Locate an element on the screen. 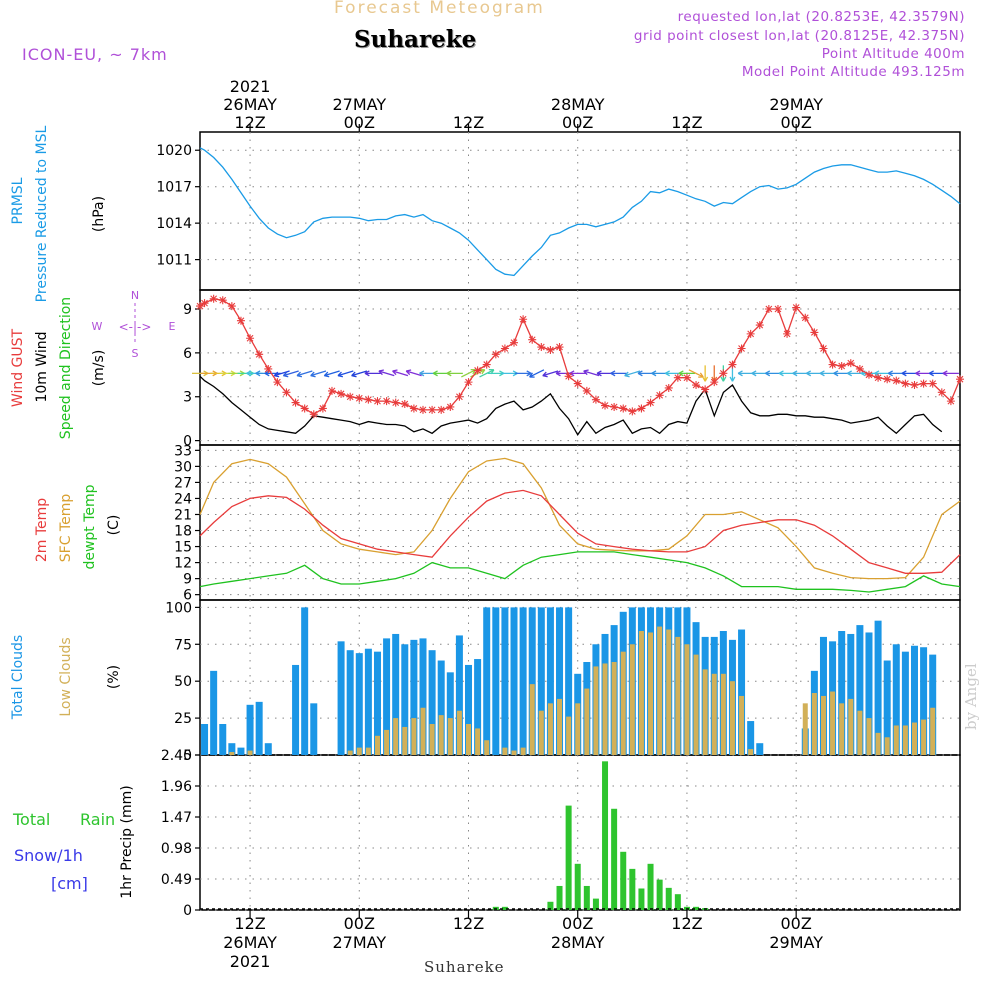 The height and width of the screenshot is (1000, 1000). requested-coords: requested lon,lat (20.8253E, 42.3579N) is located at coordinates (821, 17).